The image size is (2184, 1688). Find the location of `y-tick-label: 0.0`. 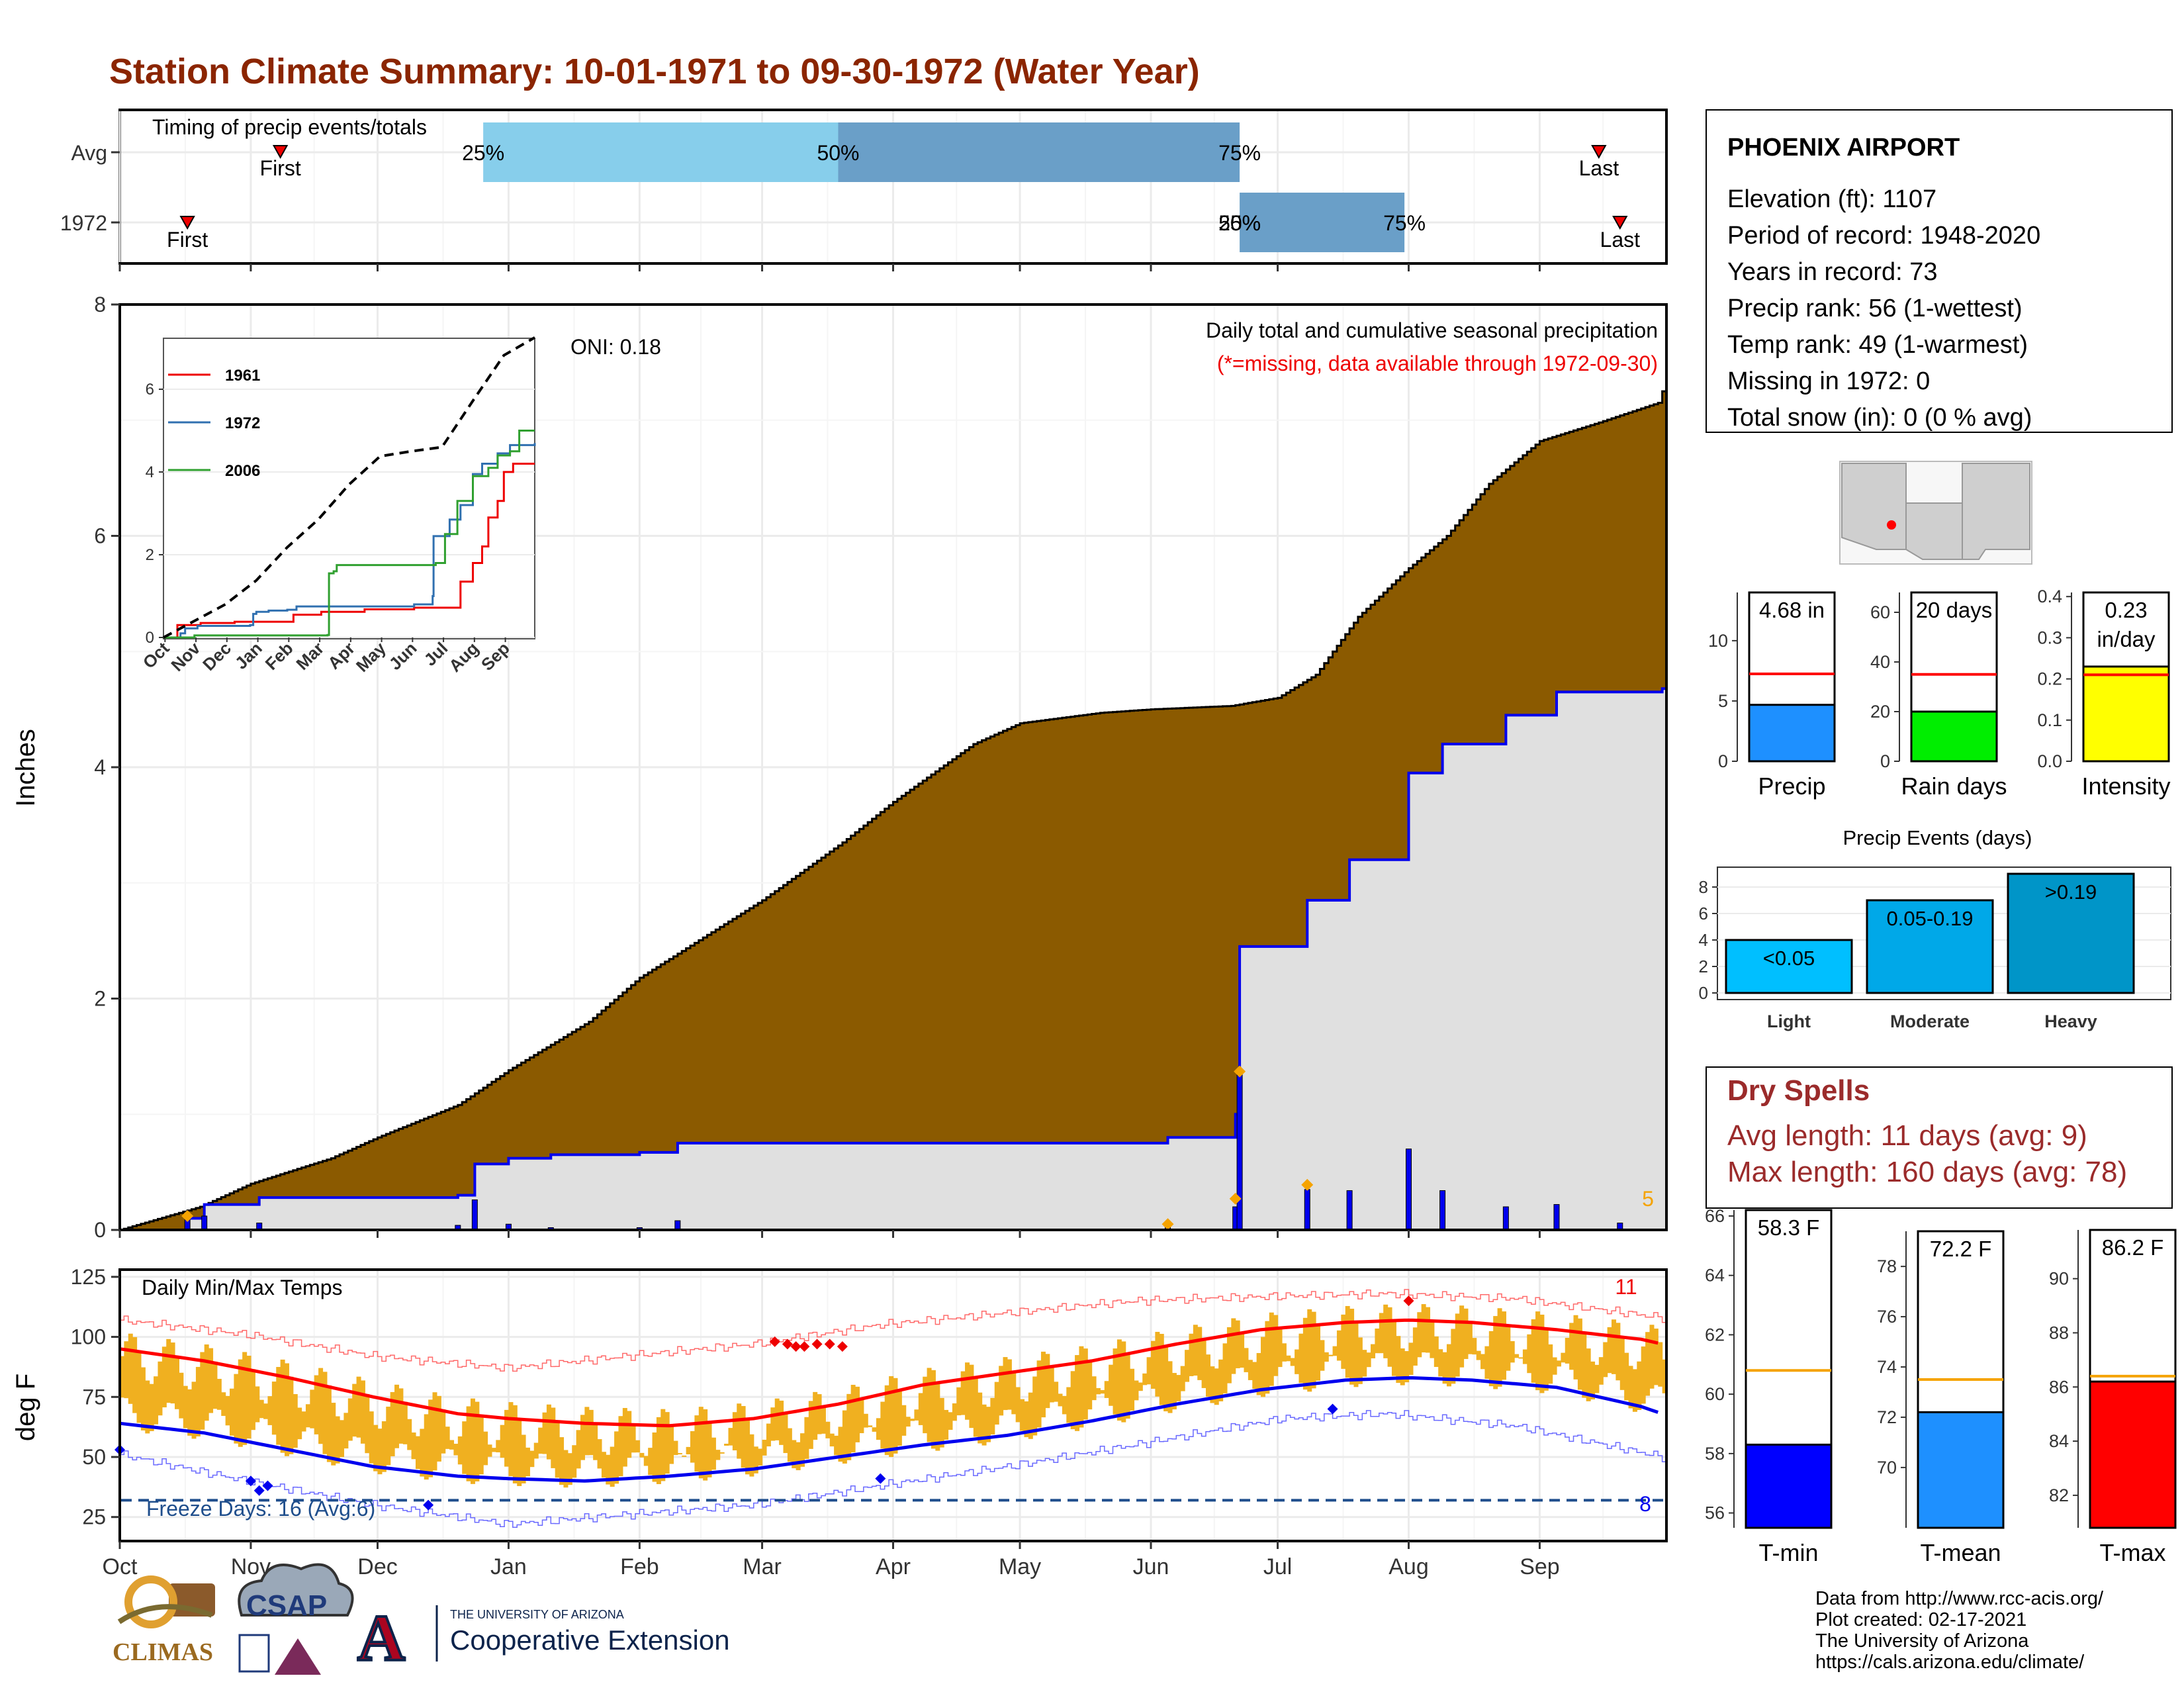

y-tick-label: 0.0 is located at coordinates (2049, 761).